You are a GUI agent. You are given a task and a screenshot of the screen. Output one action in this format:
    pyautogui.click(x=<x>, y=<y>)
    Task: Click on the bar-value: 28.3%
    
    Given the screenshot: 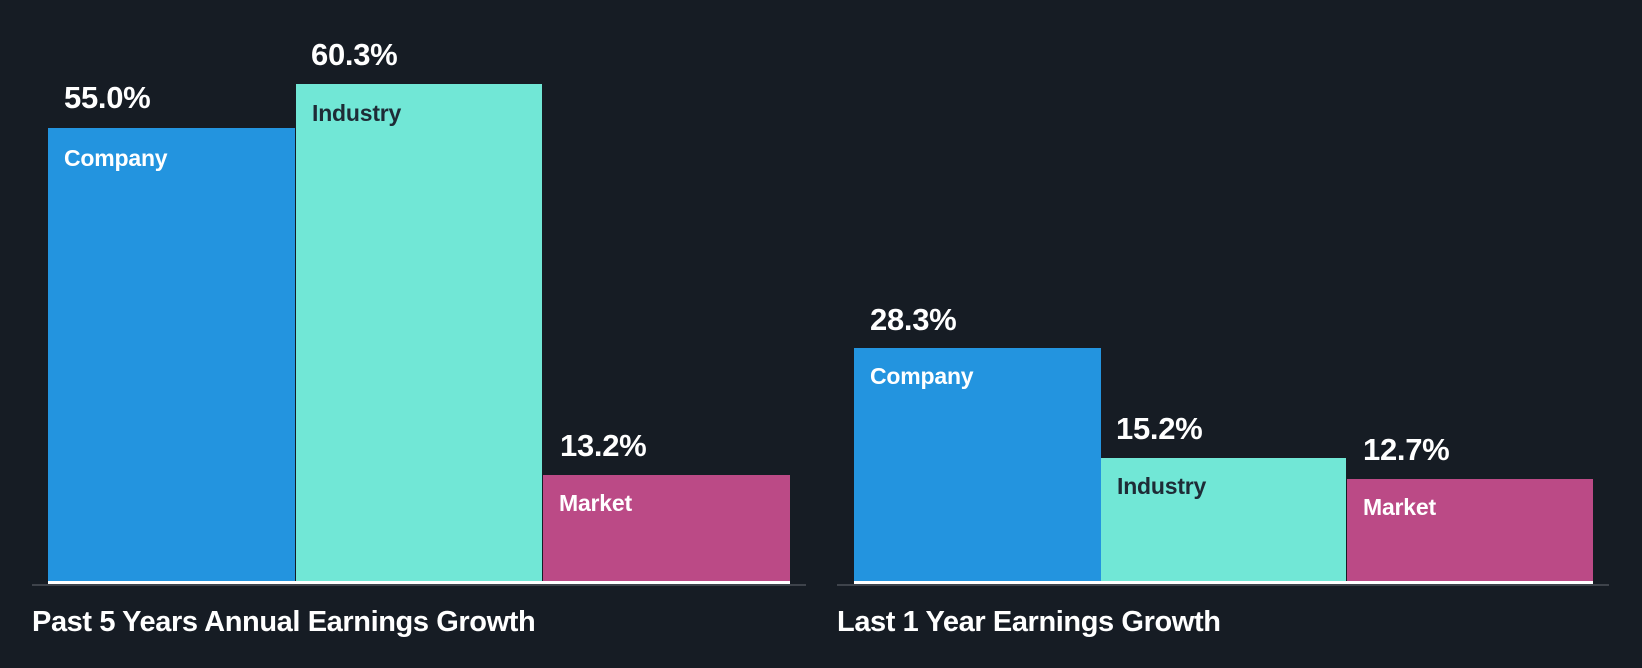 What is the action you would take?
    pyautogui.click(x=913, y=319)
    